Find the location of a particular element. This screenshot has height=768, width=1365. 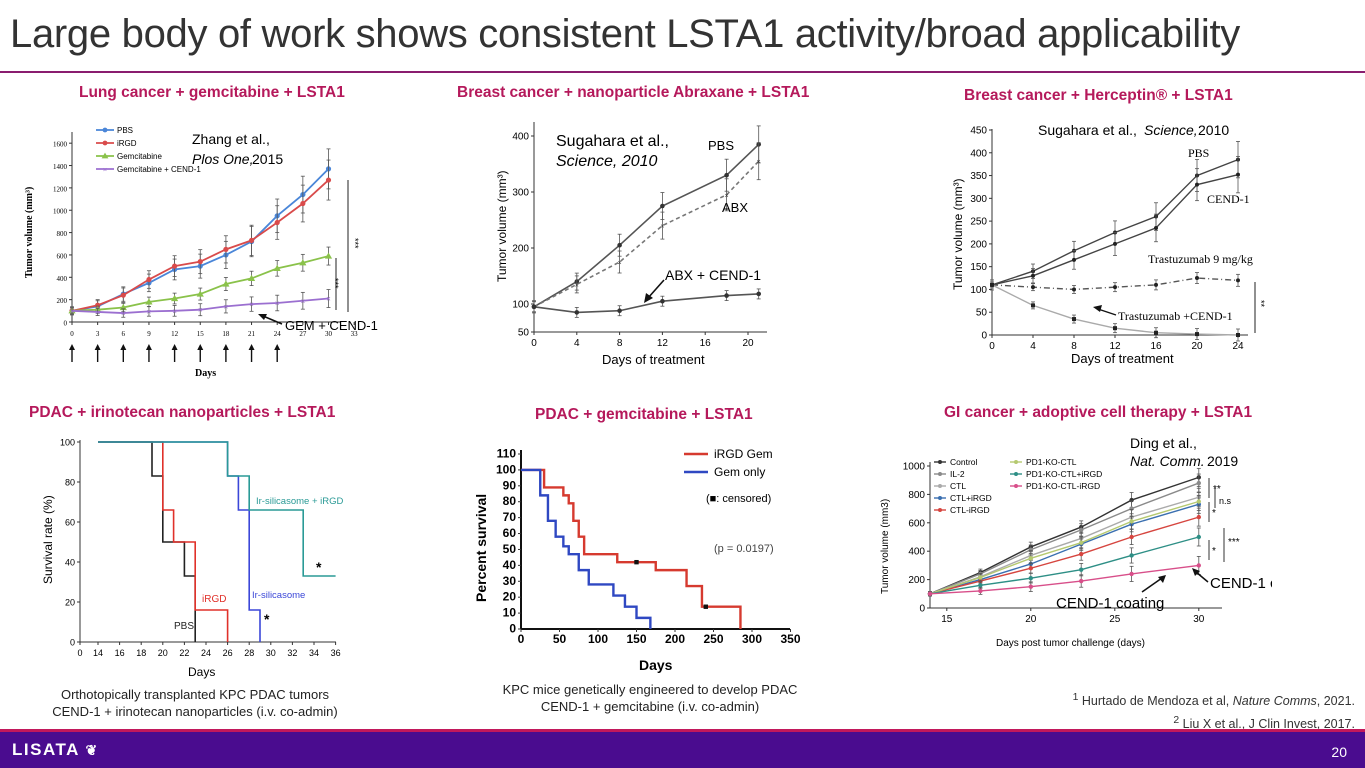

ir-ir-label: Ir-silicasome is located at coordinates (278, 595).